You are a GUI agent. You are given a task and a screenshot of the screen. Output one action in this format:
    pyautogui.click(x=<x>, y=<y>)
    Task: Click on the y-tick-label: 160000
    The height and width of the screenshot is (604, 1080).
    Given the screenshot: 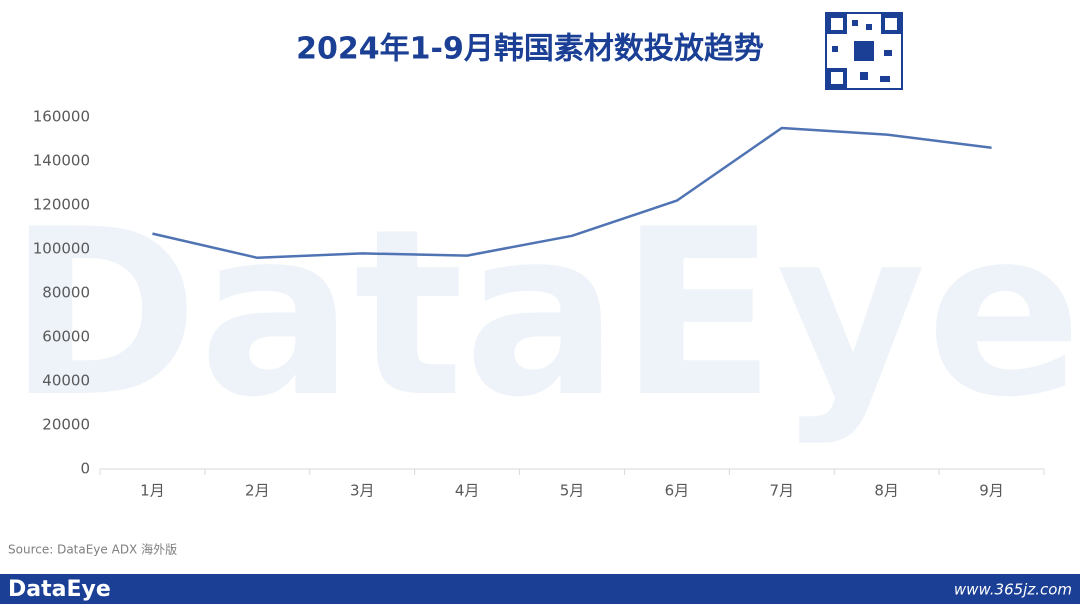 What is the action you would take?
    pyautogui.click(x=61, y=117)
    